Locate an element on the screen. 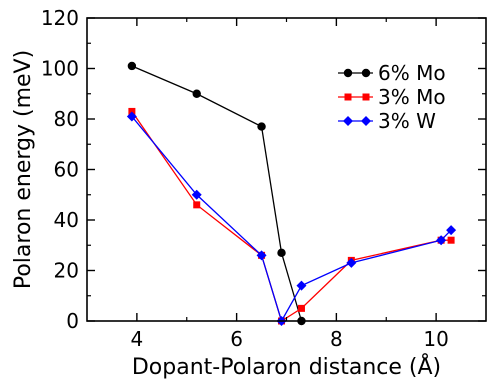  x-tick-label: 10 is located at coordinates (435, 339).